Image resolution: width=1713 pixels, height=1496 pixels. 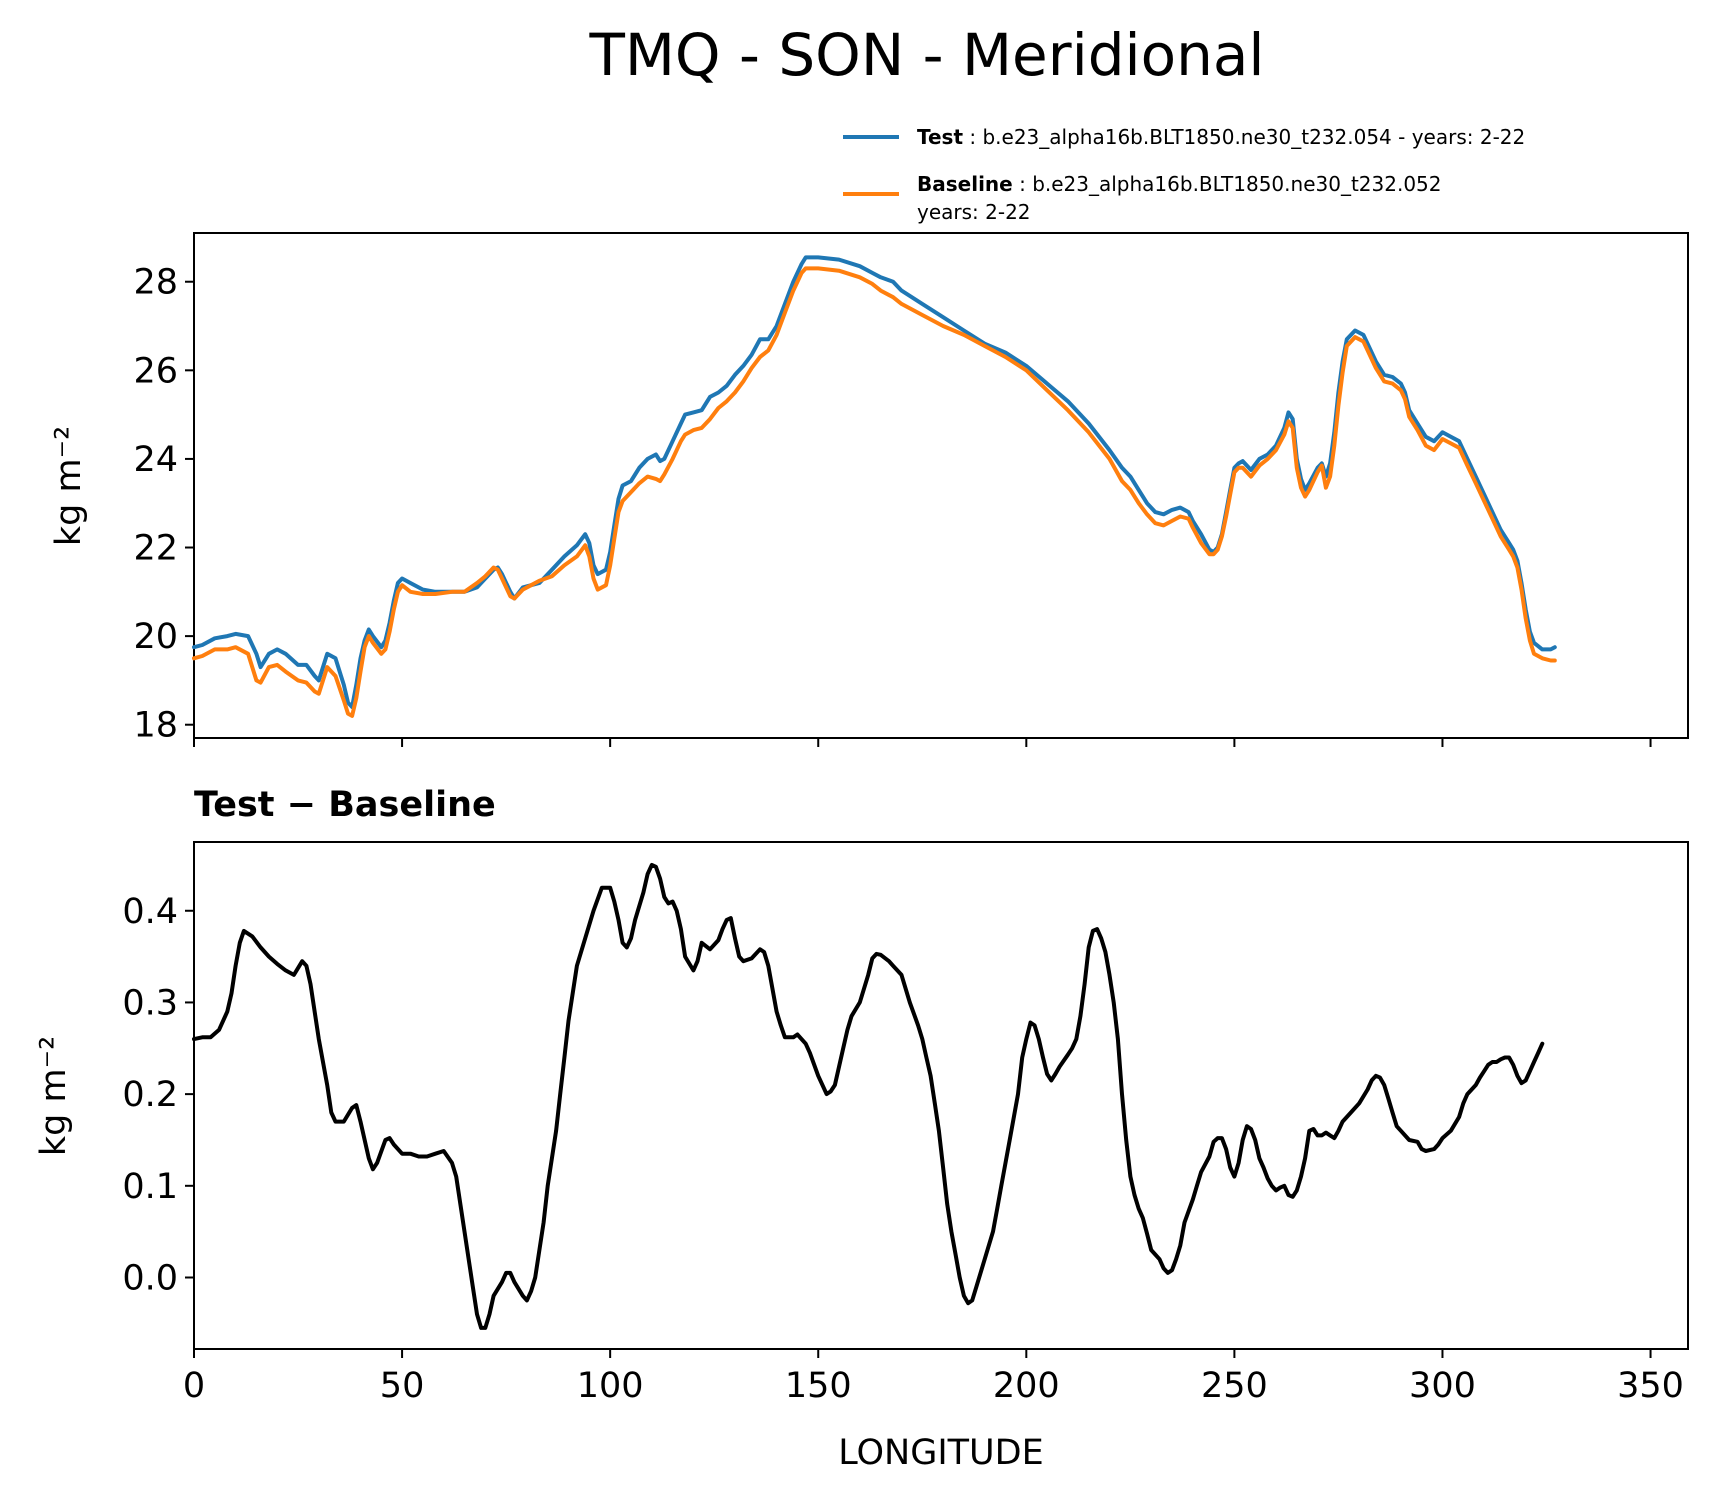 What do you see at coordinates (150, 912) in the screenshot?
I see `y-tick-label: 0.4` at bounding box center [150, 912].